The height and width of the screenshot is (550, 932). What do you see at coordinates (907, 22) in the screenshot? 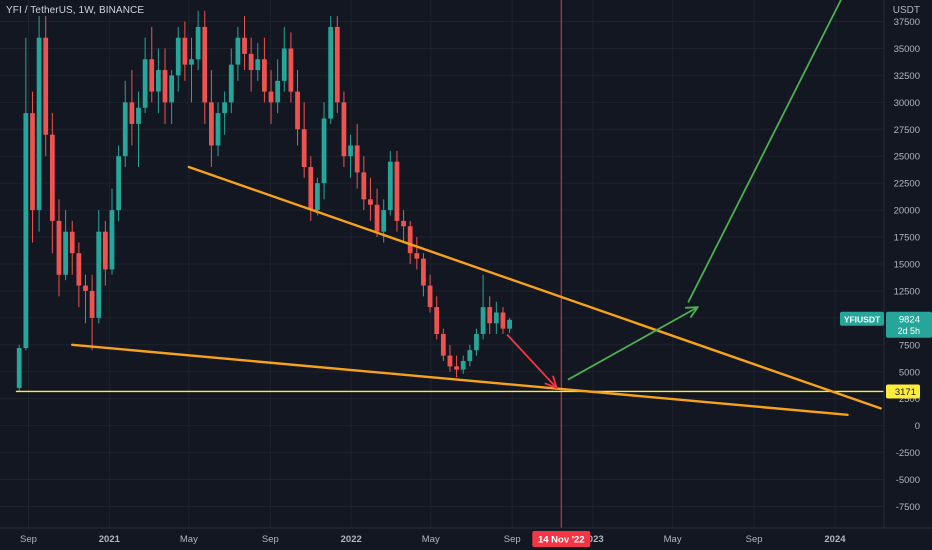
I see `price-axis-label: 37500` at bounding box center [907, 22].